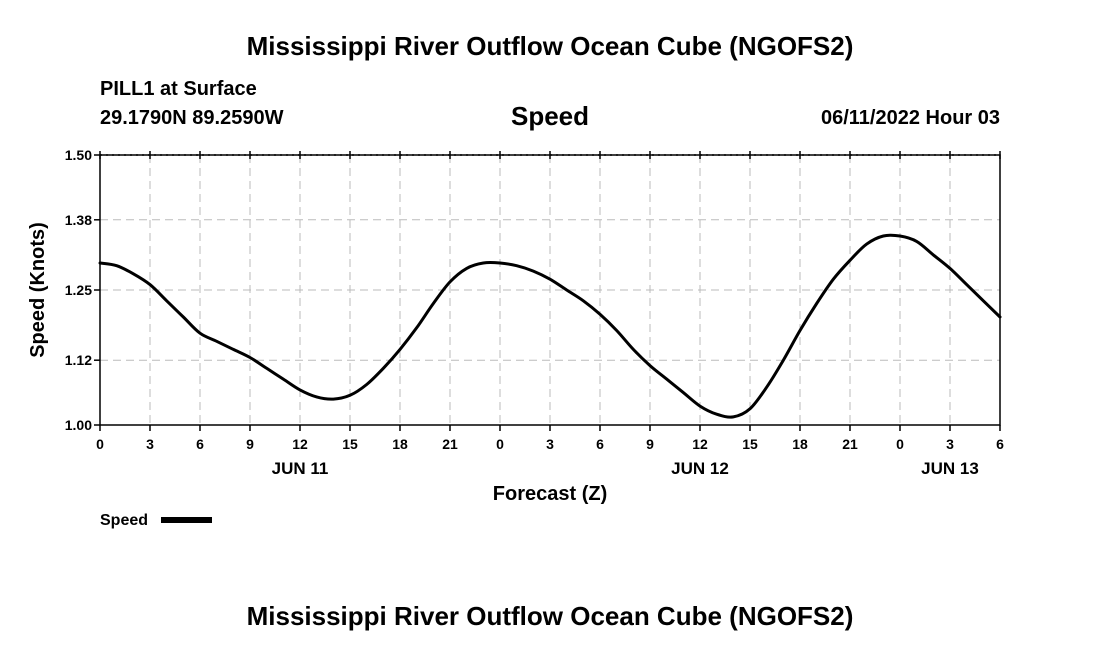 The width and height of the screenshot is (1100, 650). I want to click on y-tick-label: 1.38, so click(78, 220).